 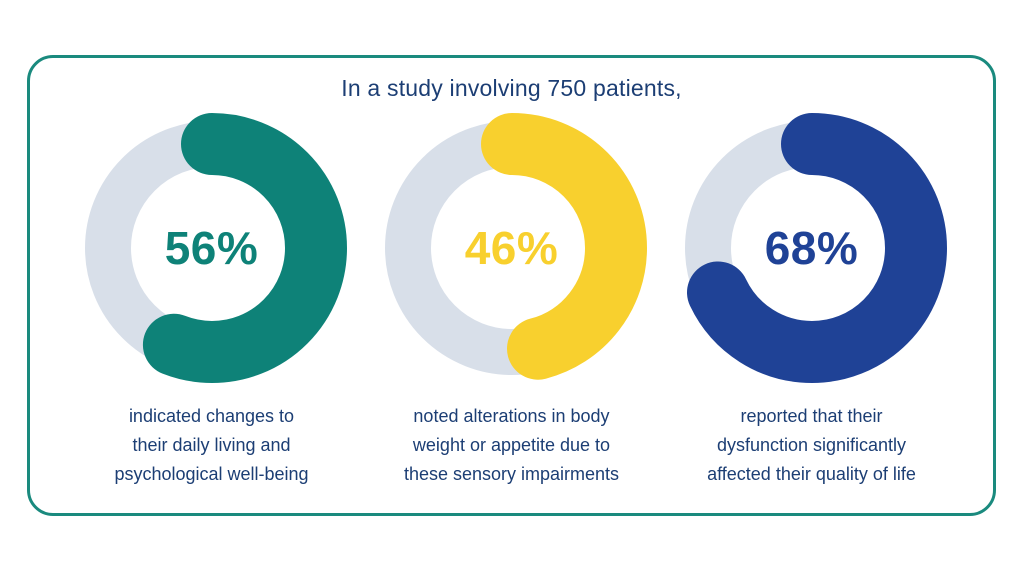 I want to click on donut-chart-2: 46%, so click(x=511, y=248).